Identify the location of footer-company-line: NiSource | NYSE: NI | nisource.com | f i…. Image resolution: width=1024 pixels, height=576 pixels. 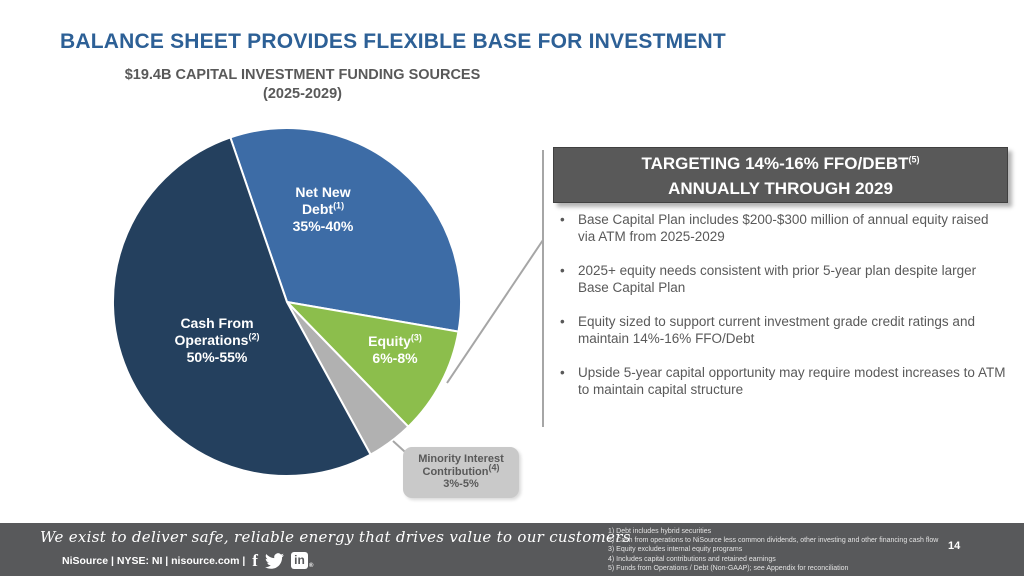
(187, 560).